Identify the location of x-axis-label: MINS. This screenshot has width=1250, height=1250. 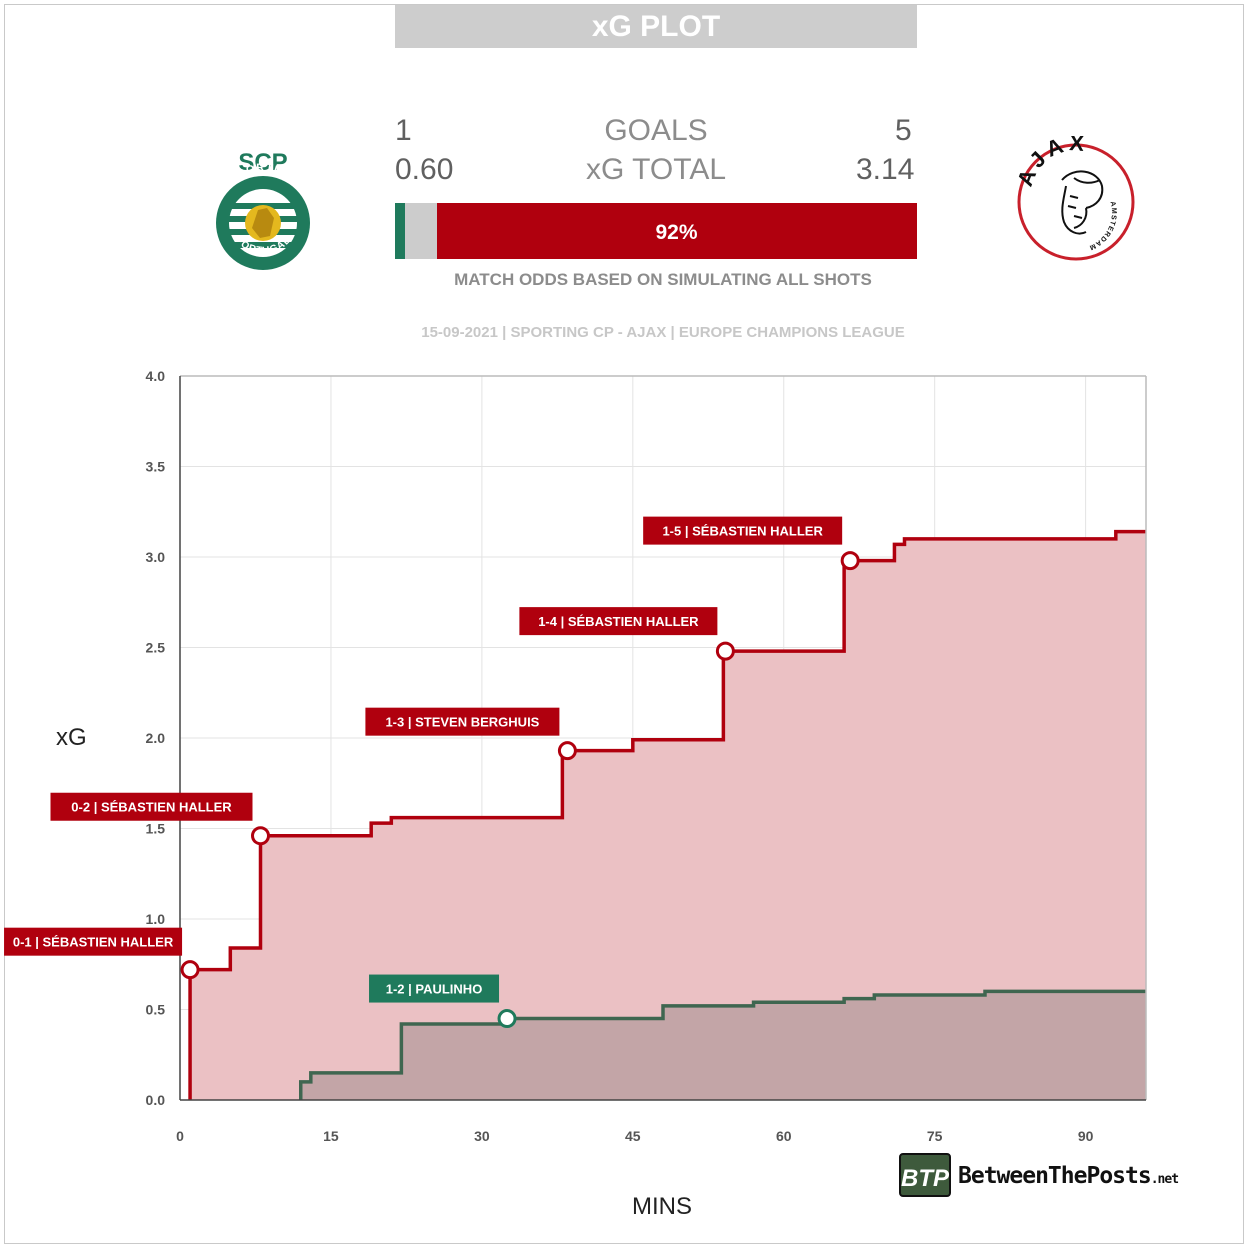
(662, 1206).